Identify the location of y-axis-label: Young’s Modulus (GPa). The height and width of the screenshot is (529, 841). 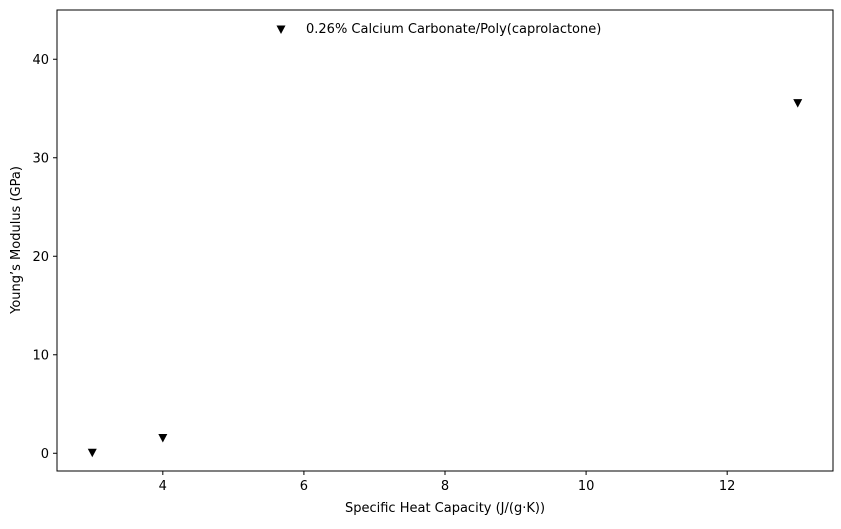
(16, 240).